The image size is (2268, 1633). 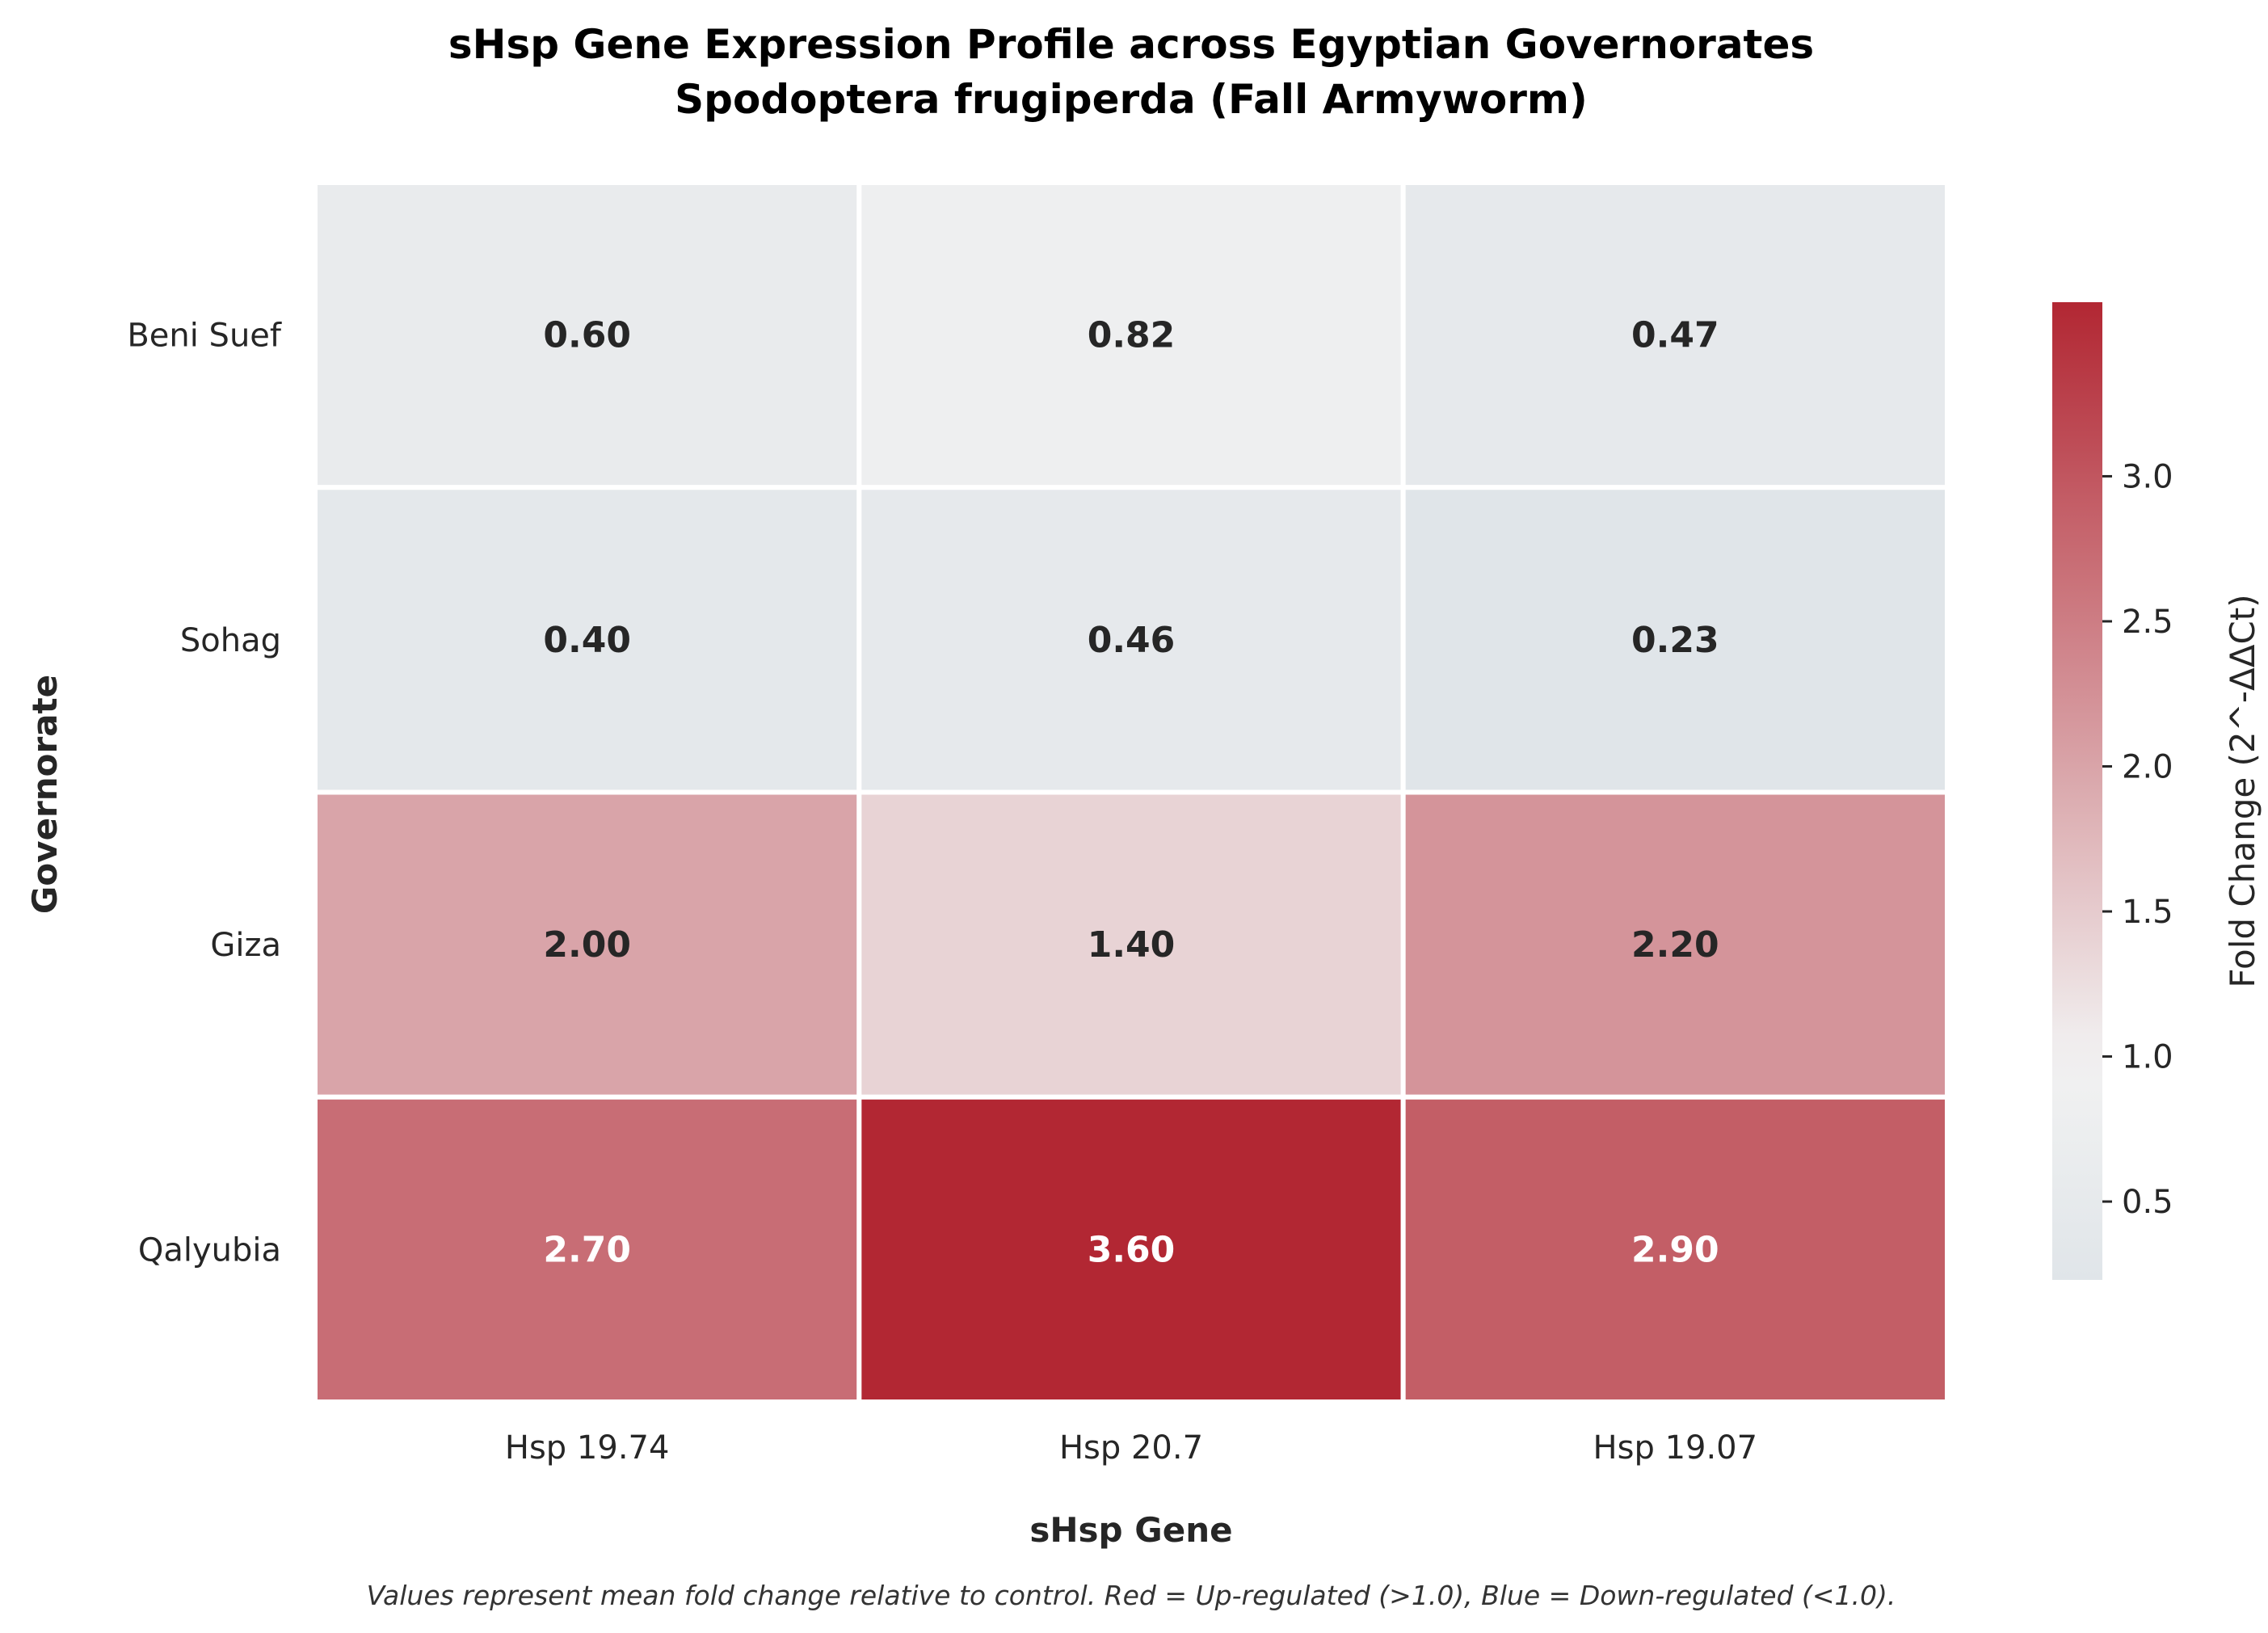 I want to click on colorbar-tick-label: 2.0, so click(x=2147, y=766).